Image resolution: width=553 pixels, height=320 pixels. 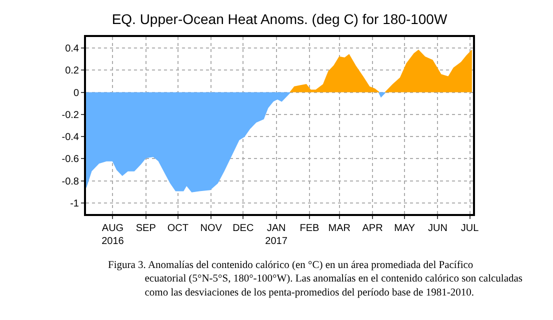 I want to click on y-tick-label: -0.6, so click(x=71, y=160).